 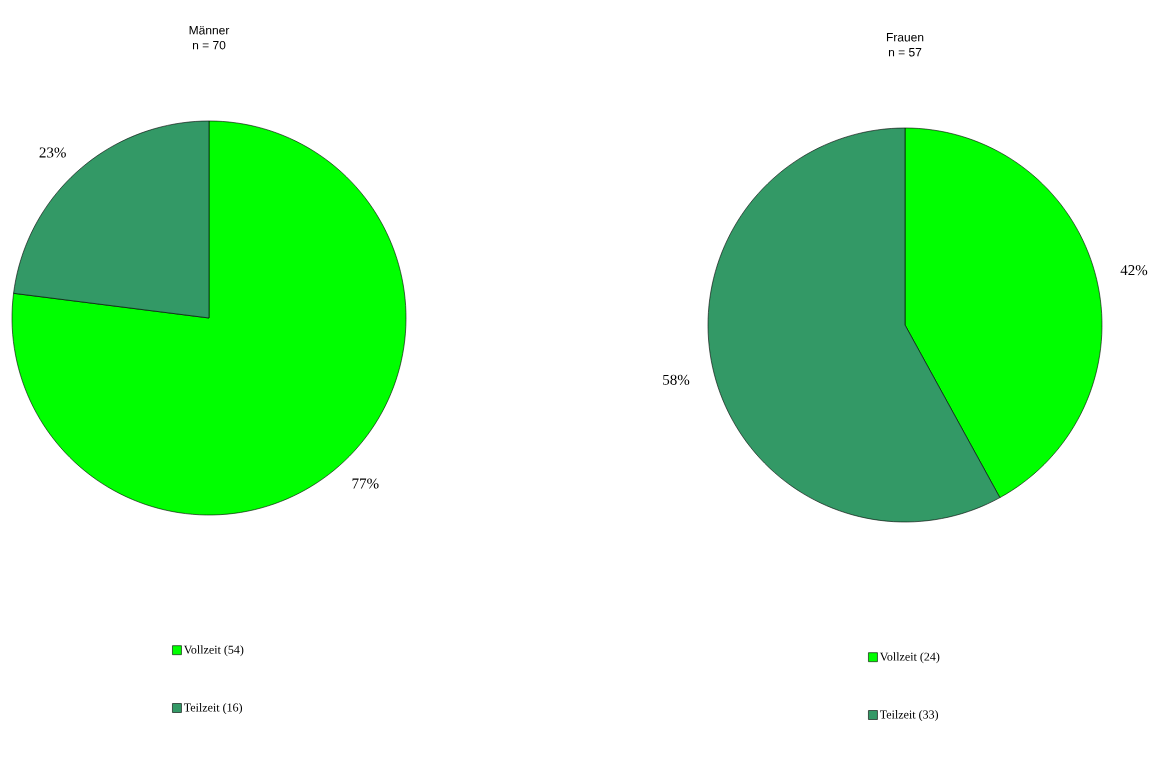 What do you see at coordinates (52, 152) in the screenshot?
I see `data-label: 23%` at bounding box center [52, 152].